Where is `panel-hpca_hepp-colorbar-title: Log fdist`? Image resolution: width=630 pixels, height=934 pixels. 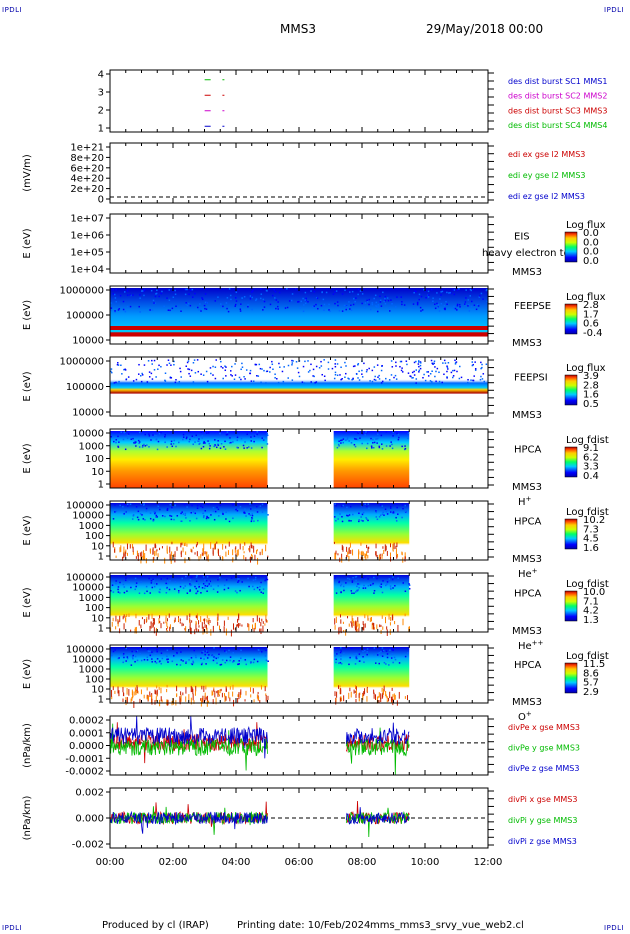
panel-hpca_hepp-colorbar-title: Log fdist is located at coordinates (587, 584).